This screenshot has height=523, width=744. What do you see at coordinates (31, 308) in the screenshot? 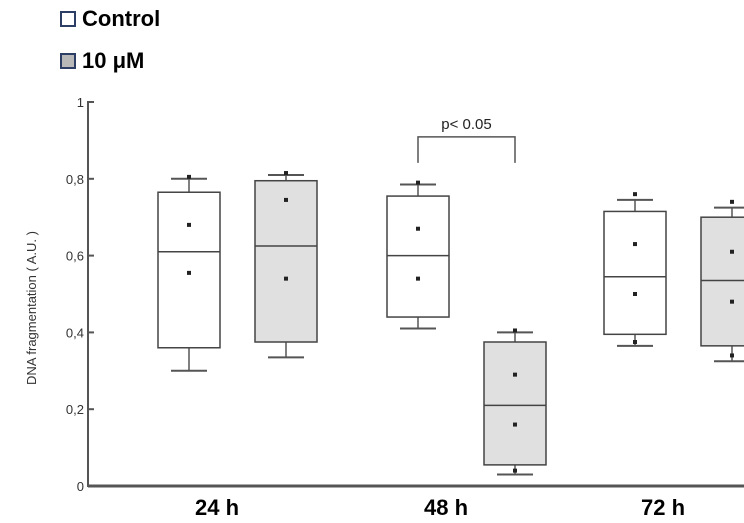
I see `y-axis-label: DNA fragmentation ( A.U. )` at bounding box center [31, 308].